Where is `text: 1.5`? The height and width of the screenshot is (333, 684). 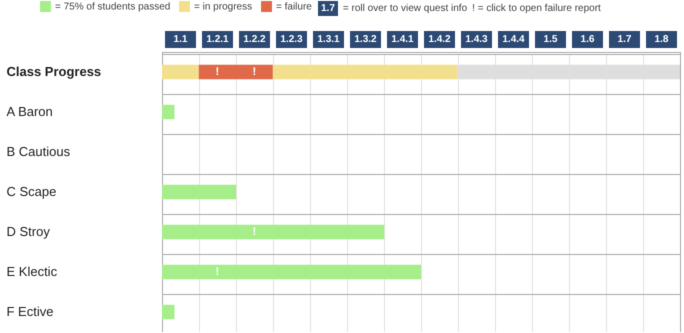
text: 1.5 is located at coordinates (550, 39).